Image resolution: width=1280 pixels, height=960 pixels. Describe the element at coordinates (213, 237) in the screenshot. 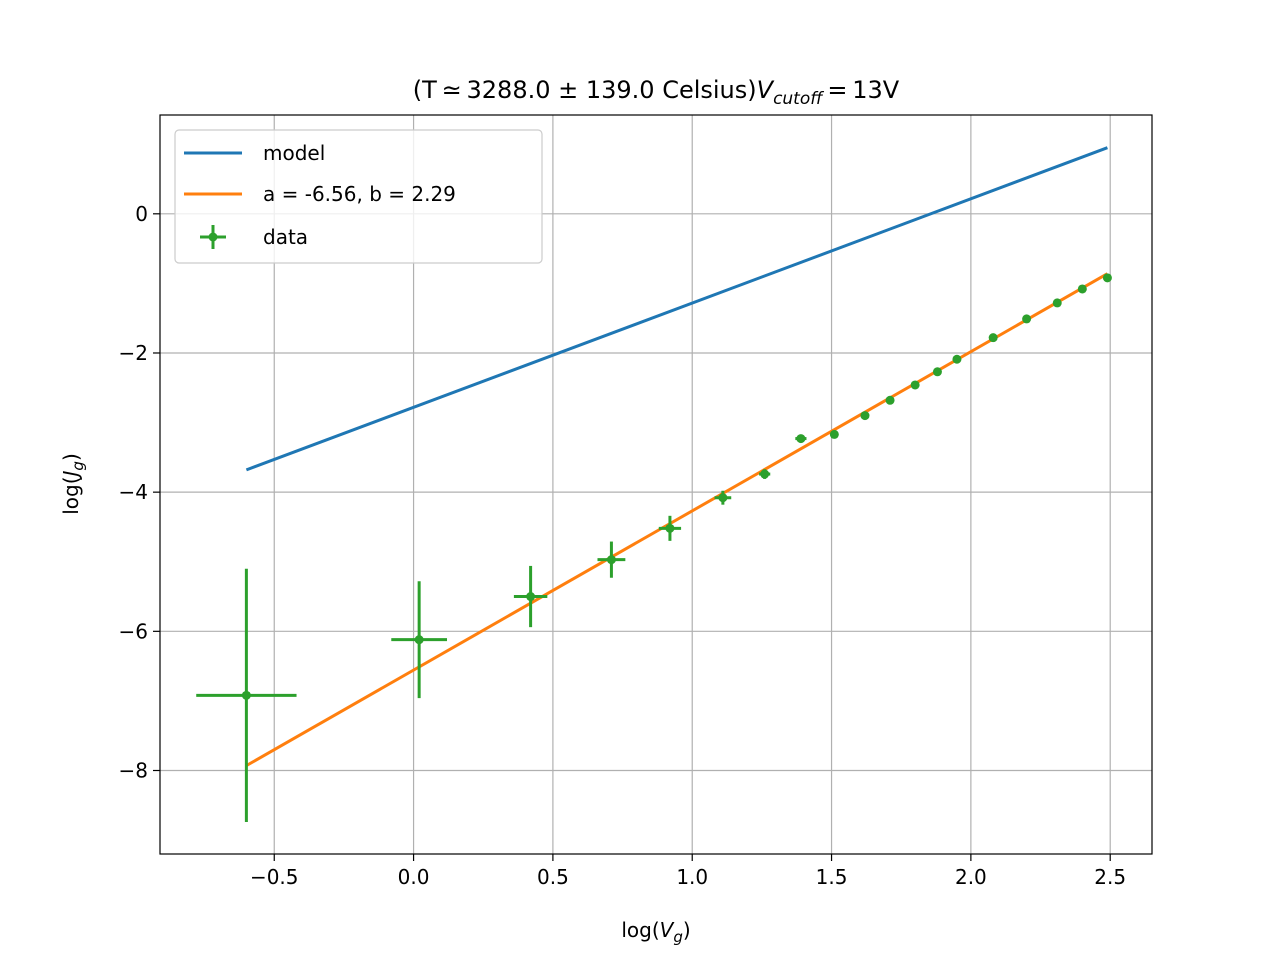

I see `legend-data-swatch` at that location.